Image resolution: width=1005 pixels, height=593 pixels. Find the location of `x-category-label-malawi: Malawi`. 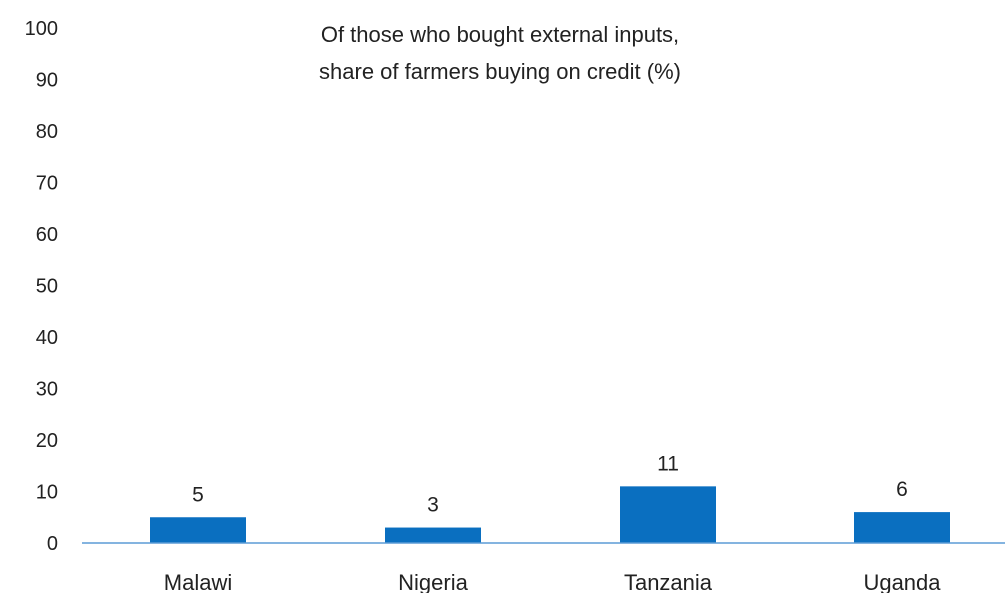

x-category-label-malawi: Malawi is located at coordinates (198, 581).